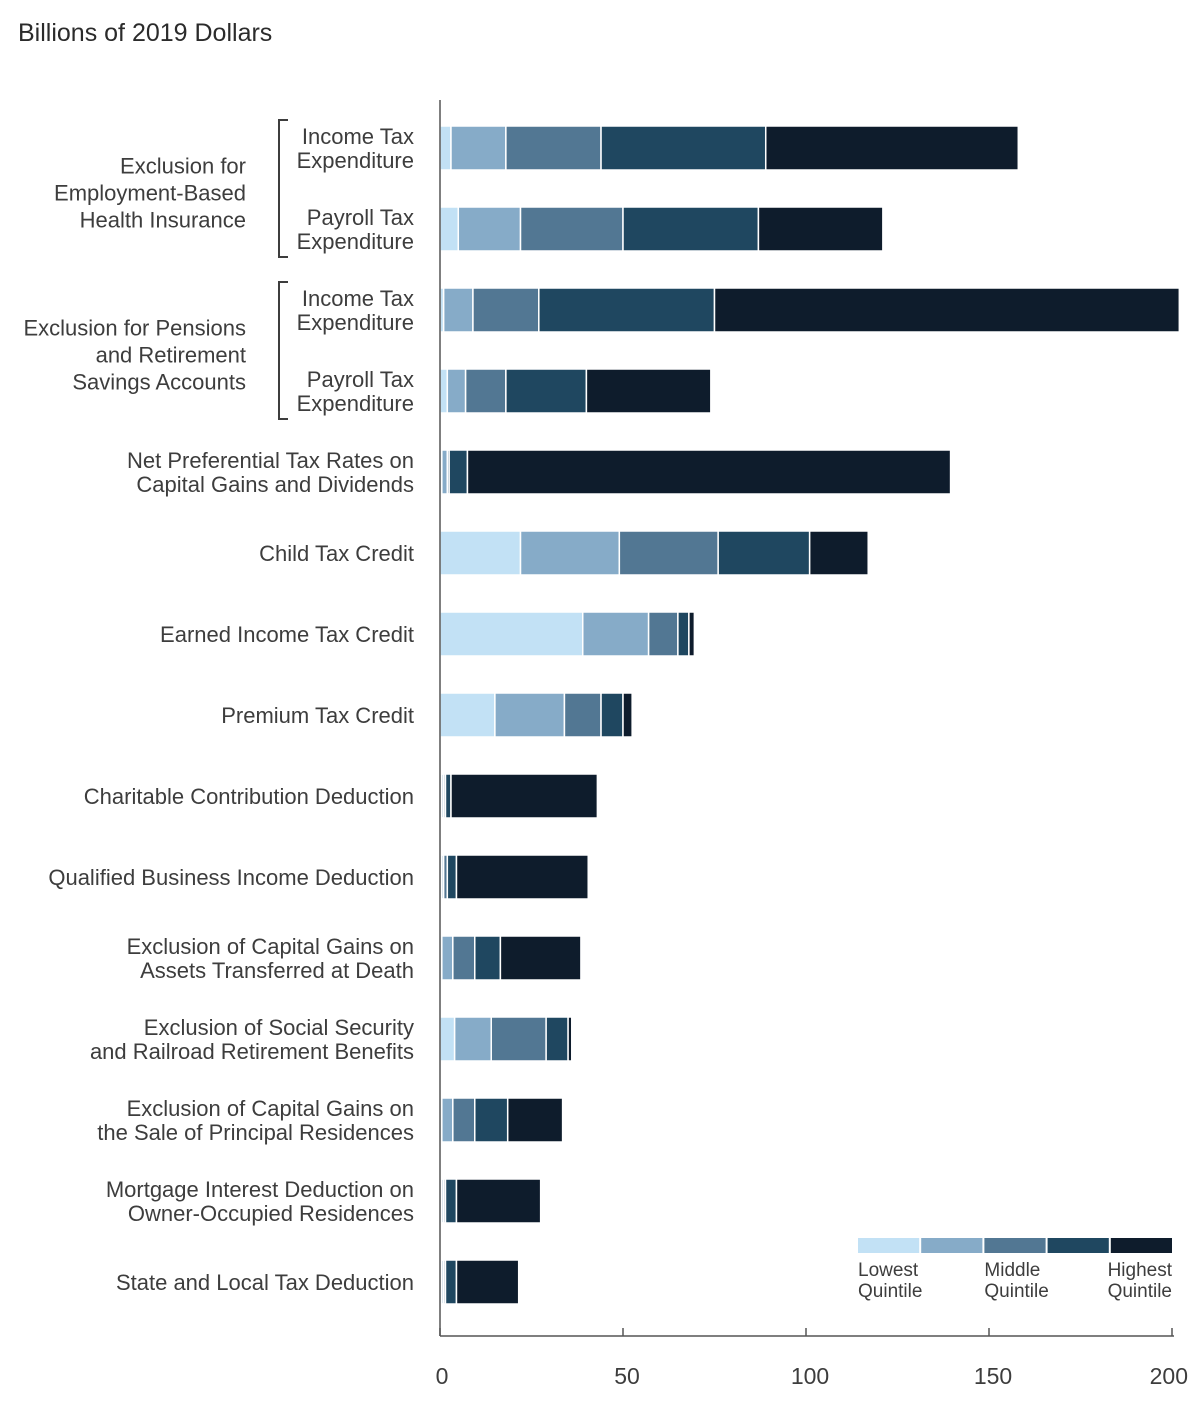  I want to click on legend-label-line: Lowest, so click(888, 1270).